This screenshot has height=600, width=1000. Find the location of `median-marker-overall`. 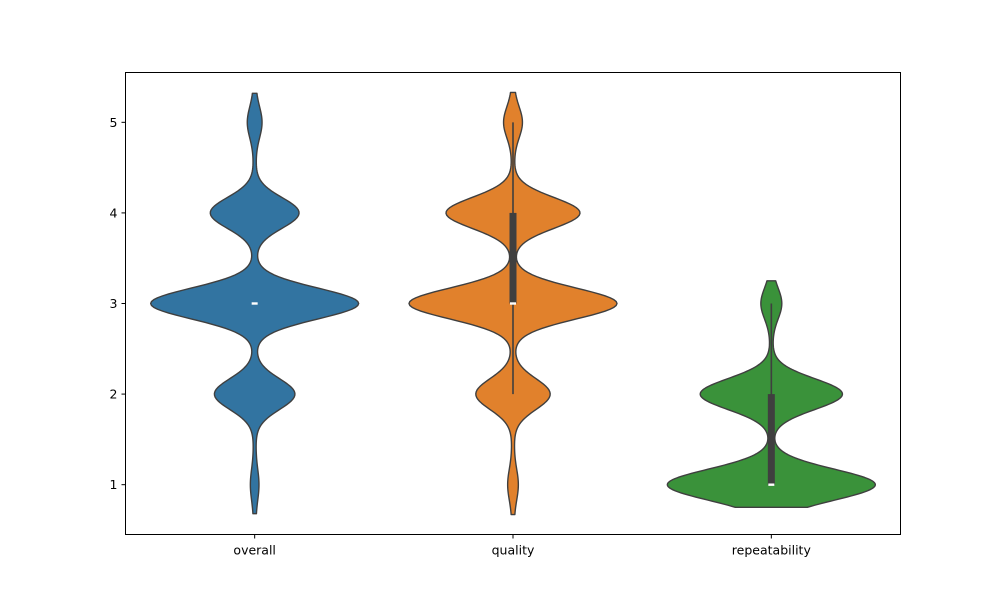

median-marker-overall is located at coordinates (254, 303).